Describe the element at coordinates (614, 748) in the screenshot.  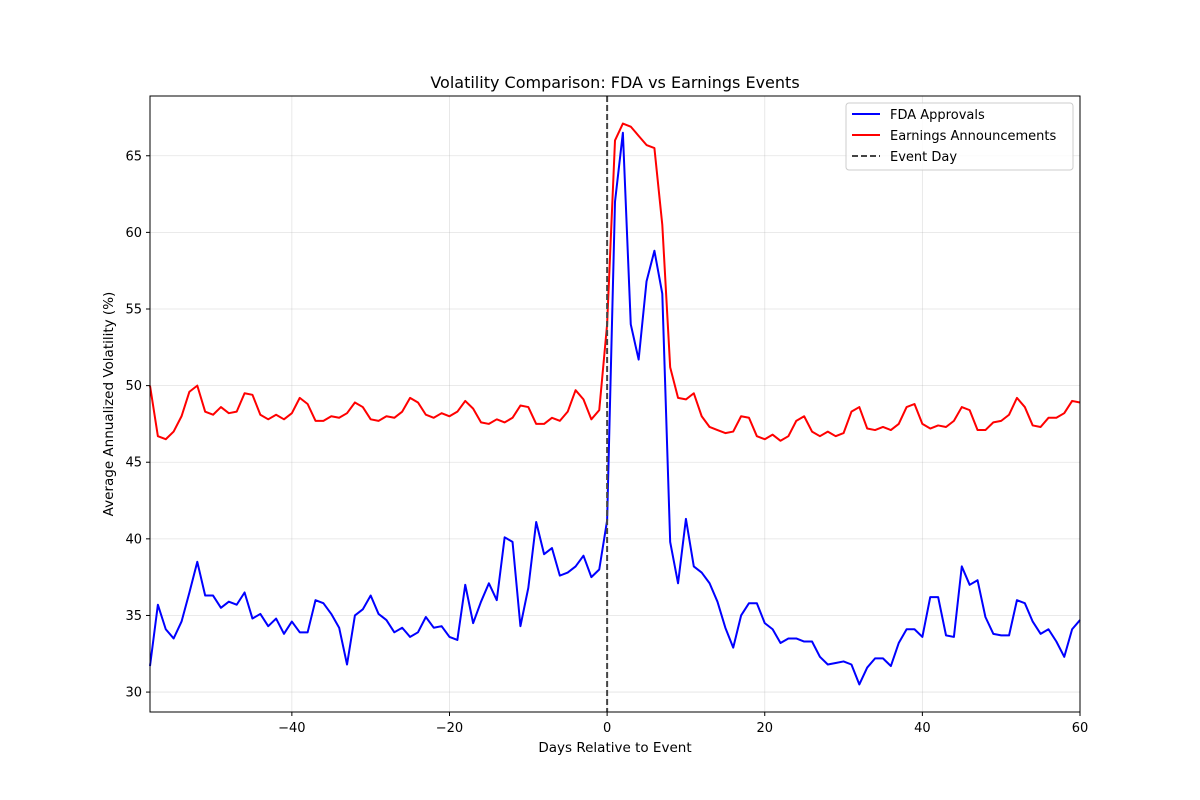
I see `x-axis-label: Days Relative to Event` at that location.